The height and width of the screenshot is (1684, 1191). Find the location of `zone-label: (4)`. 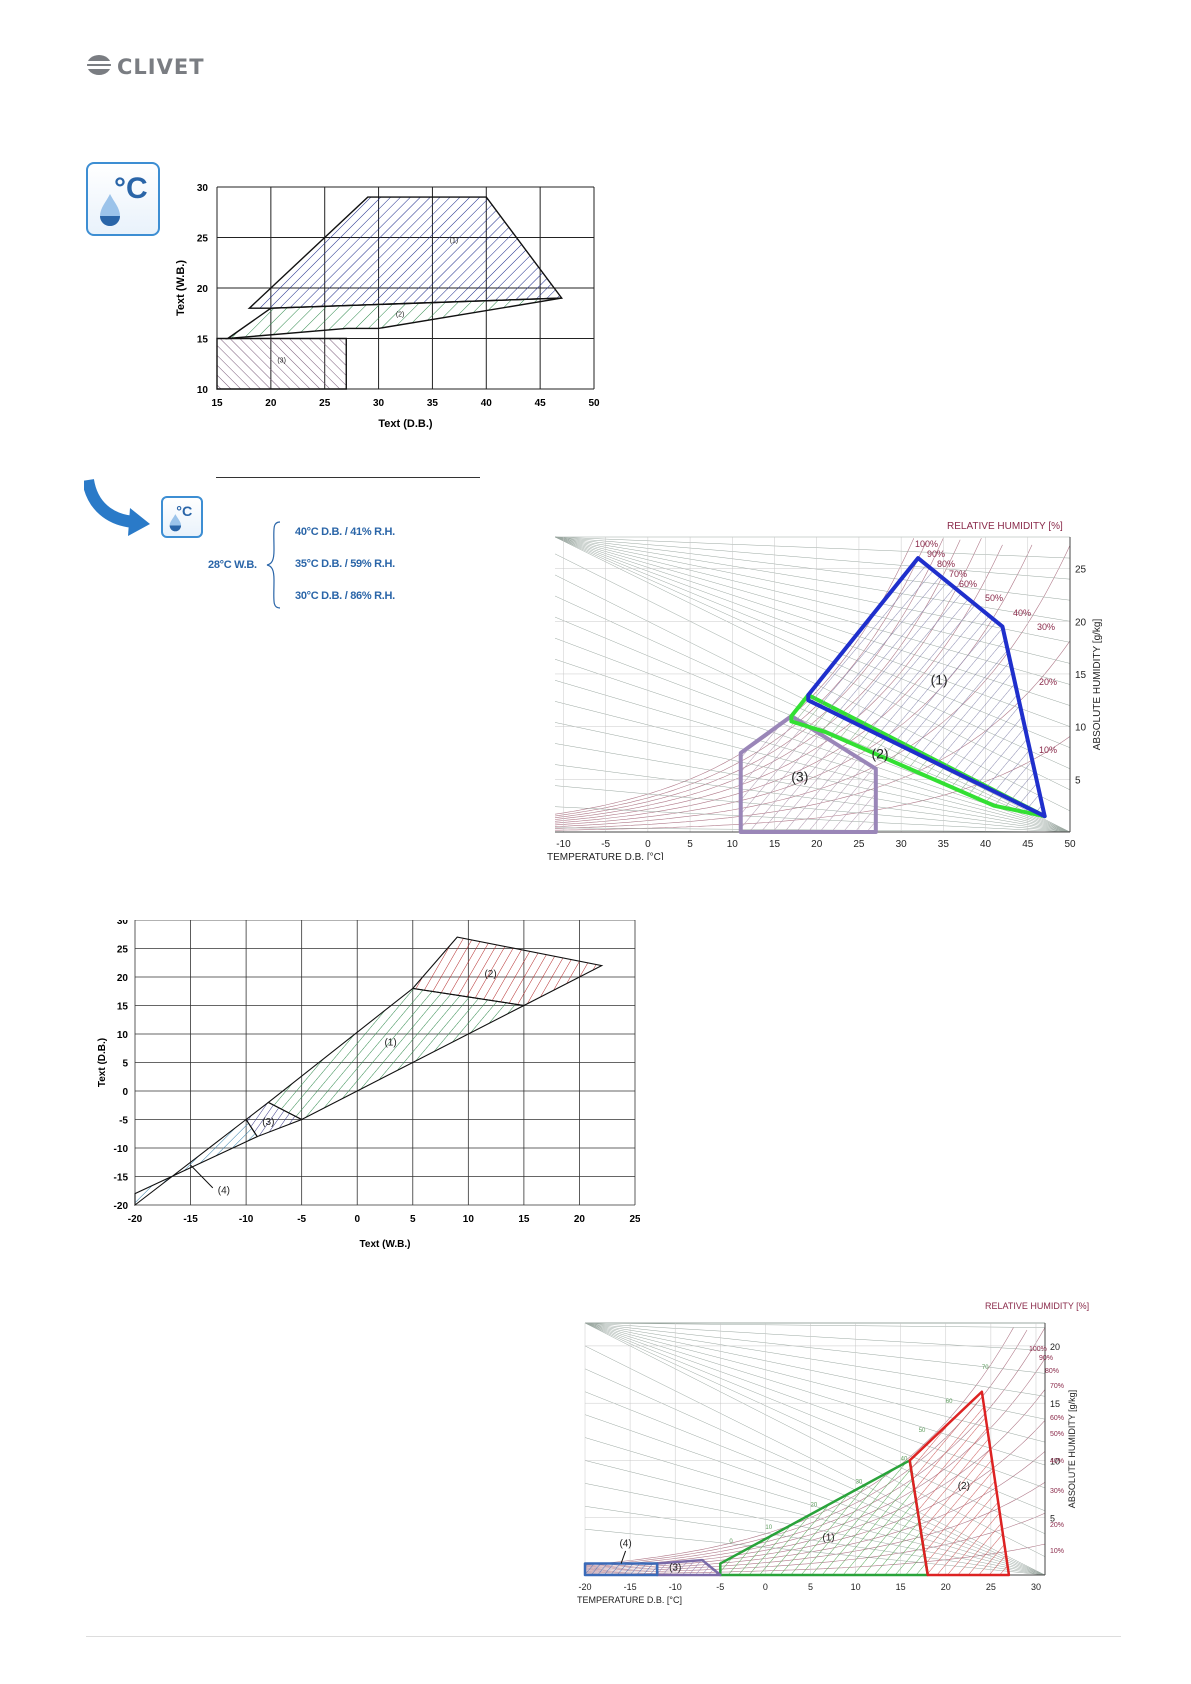

zone-label: (4) is located at coordinates (224, 1191).